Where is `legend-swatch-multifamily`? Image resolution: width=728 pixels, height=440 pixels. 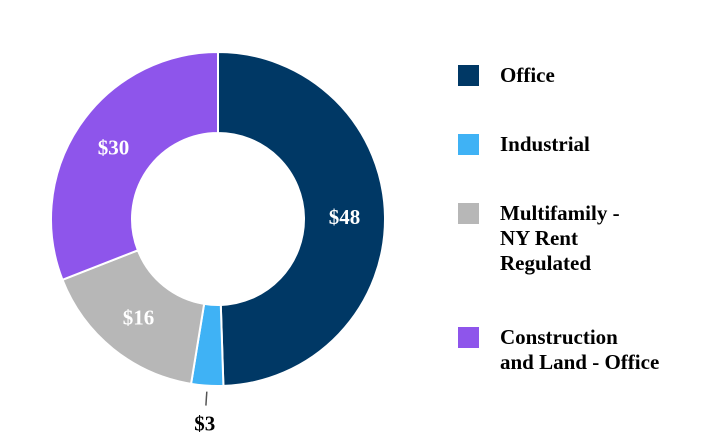
legend-swatch-multifamily is located at coordinates (468, 213).